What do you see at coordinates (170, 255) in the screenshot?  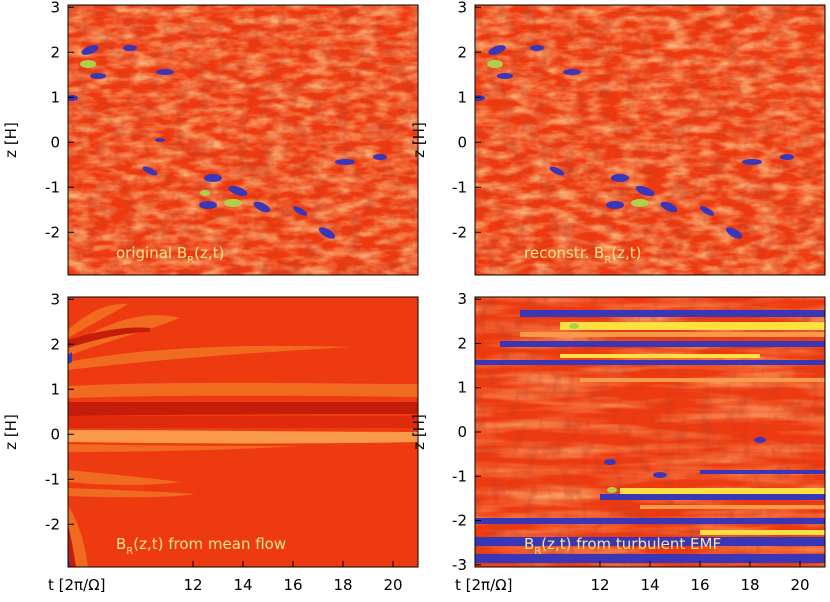 I see `annotation-top-left: original BR(z,t)` at bounding box center [170, 255].